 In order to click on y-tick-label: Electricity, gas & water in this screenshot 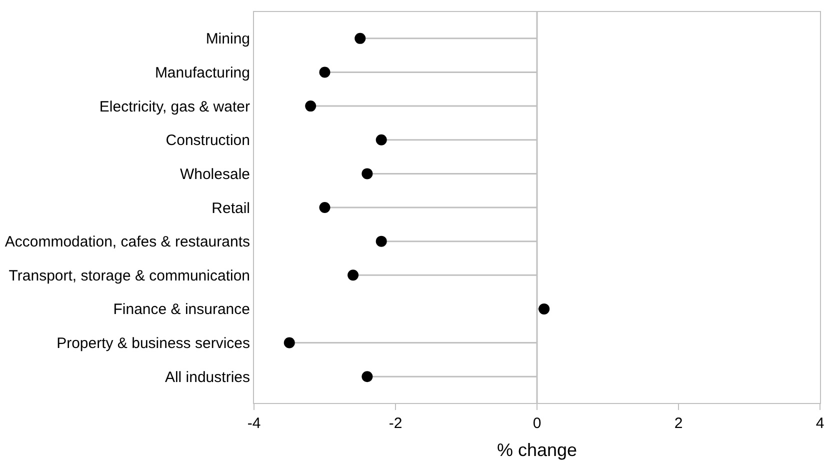, I will do `click(174, 107)`.